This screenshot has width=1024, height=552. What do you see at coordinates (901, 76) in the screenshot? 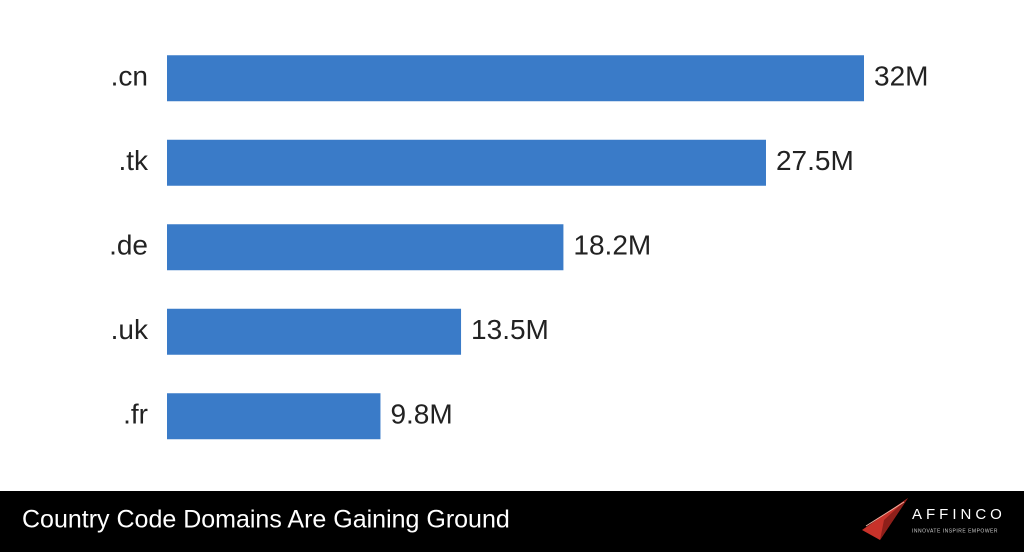
I see `value-label: 32M` at bounding box center [901, 76].